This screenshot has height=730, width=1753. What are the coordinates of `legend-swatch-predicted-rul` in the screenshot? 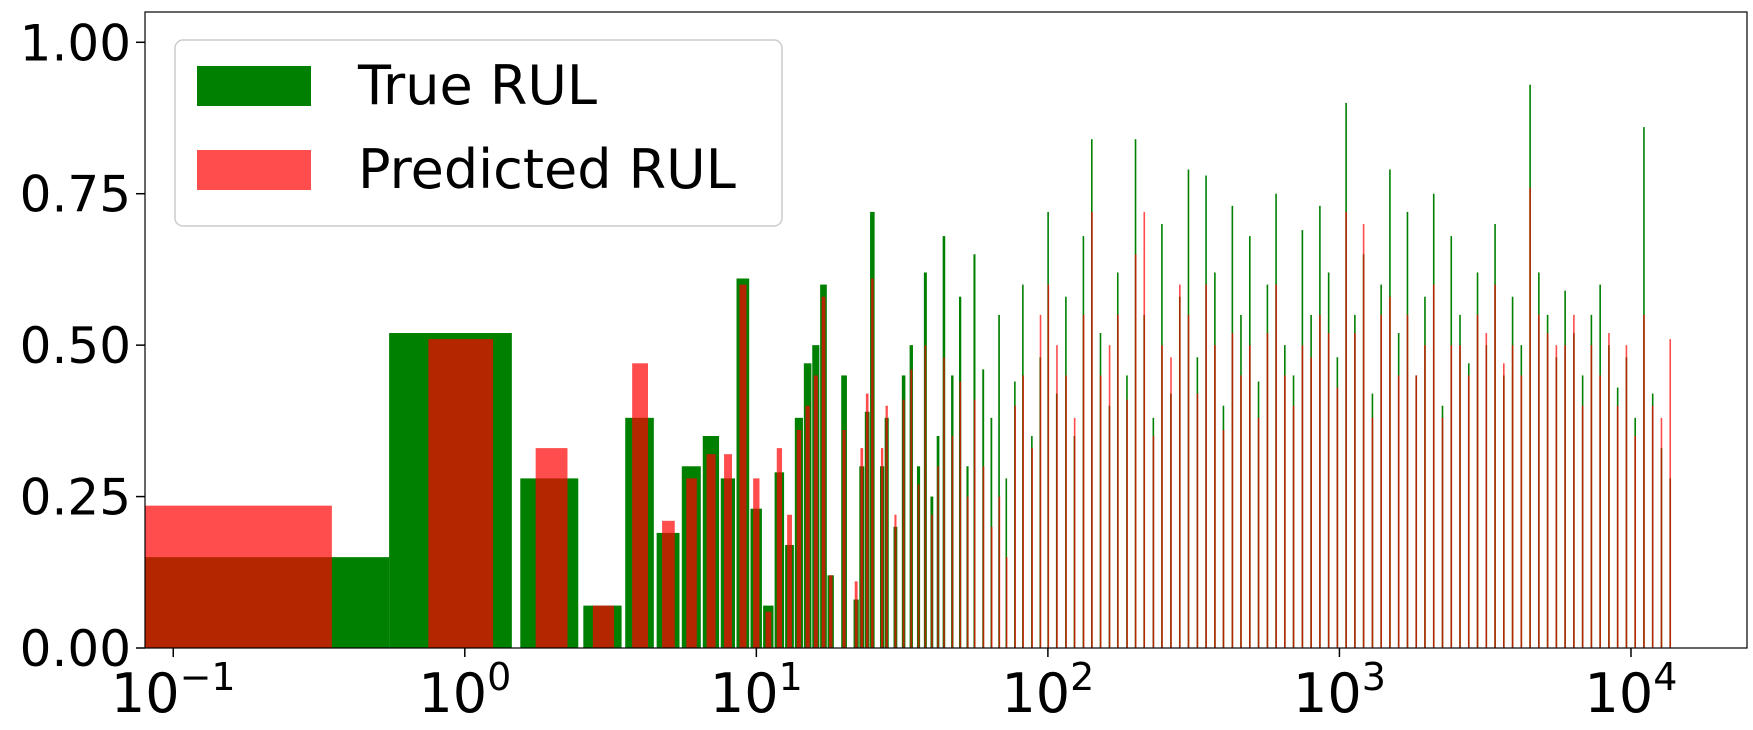 It's located at (254, 170).